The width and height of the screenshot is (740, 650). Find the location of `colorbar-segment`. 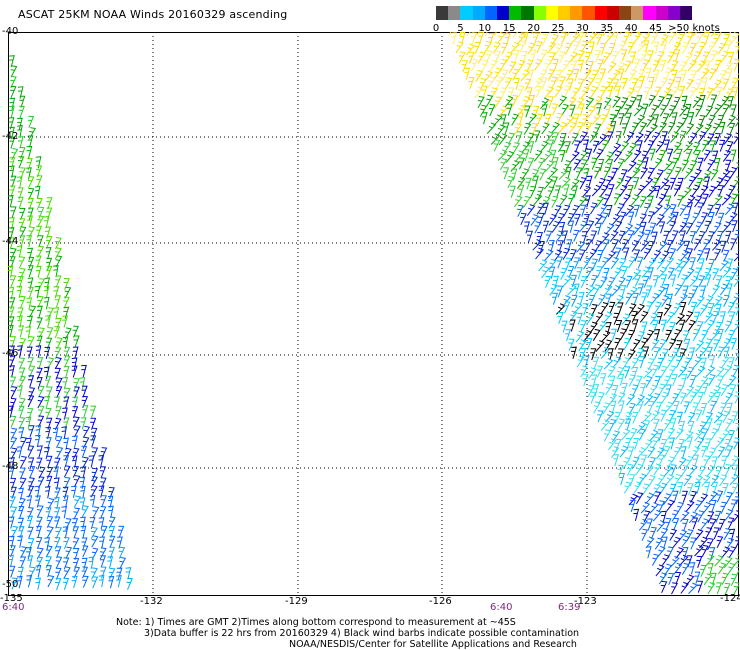

colorbar-segment is located at coordinates (515, 13).